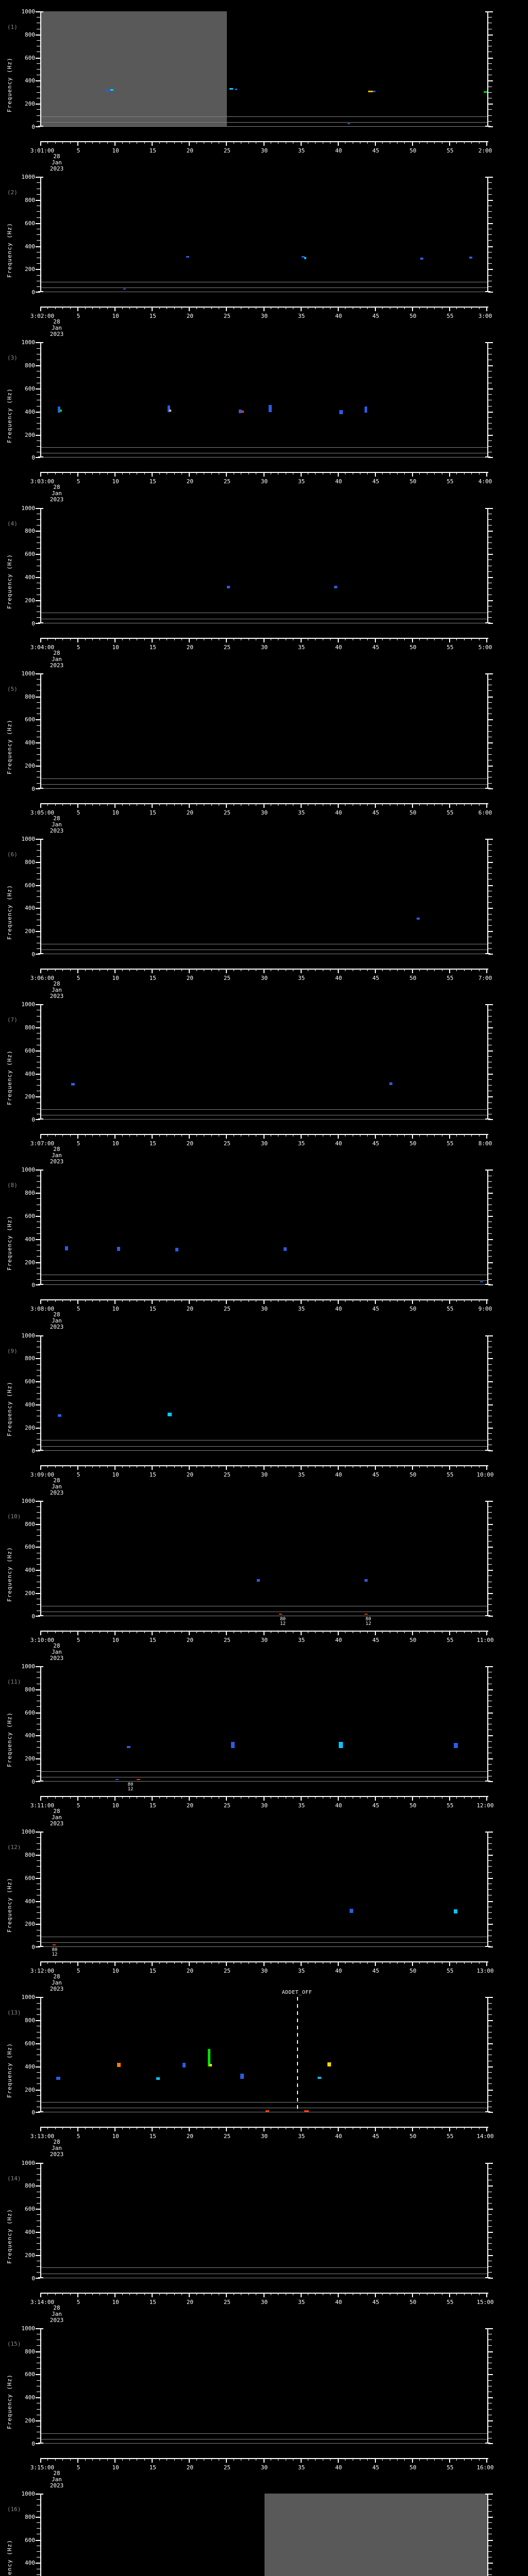 This screenshot has height=2576, width=528. Describe the element at coordinates (229, 587) in the screenshot. I see `detection-mark` at that location.